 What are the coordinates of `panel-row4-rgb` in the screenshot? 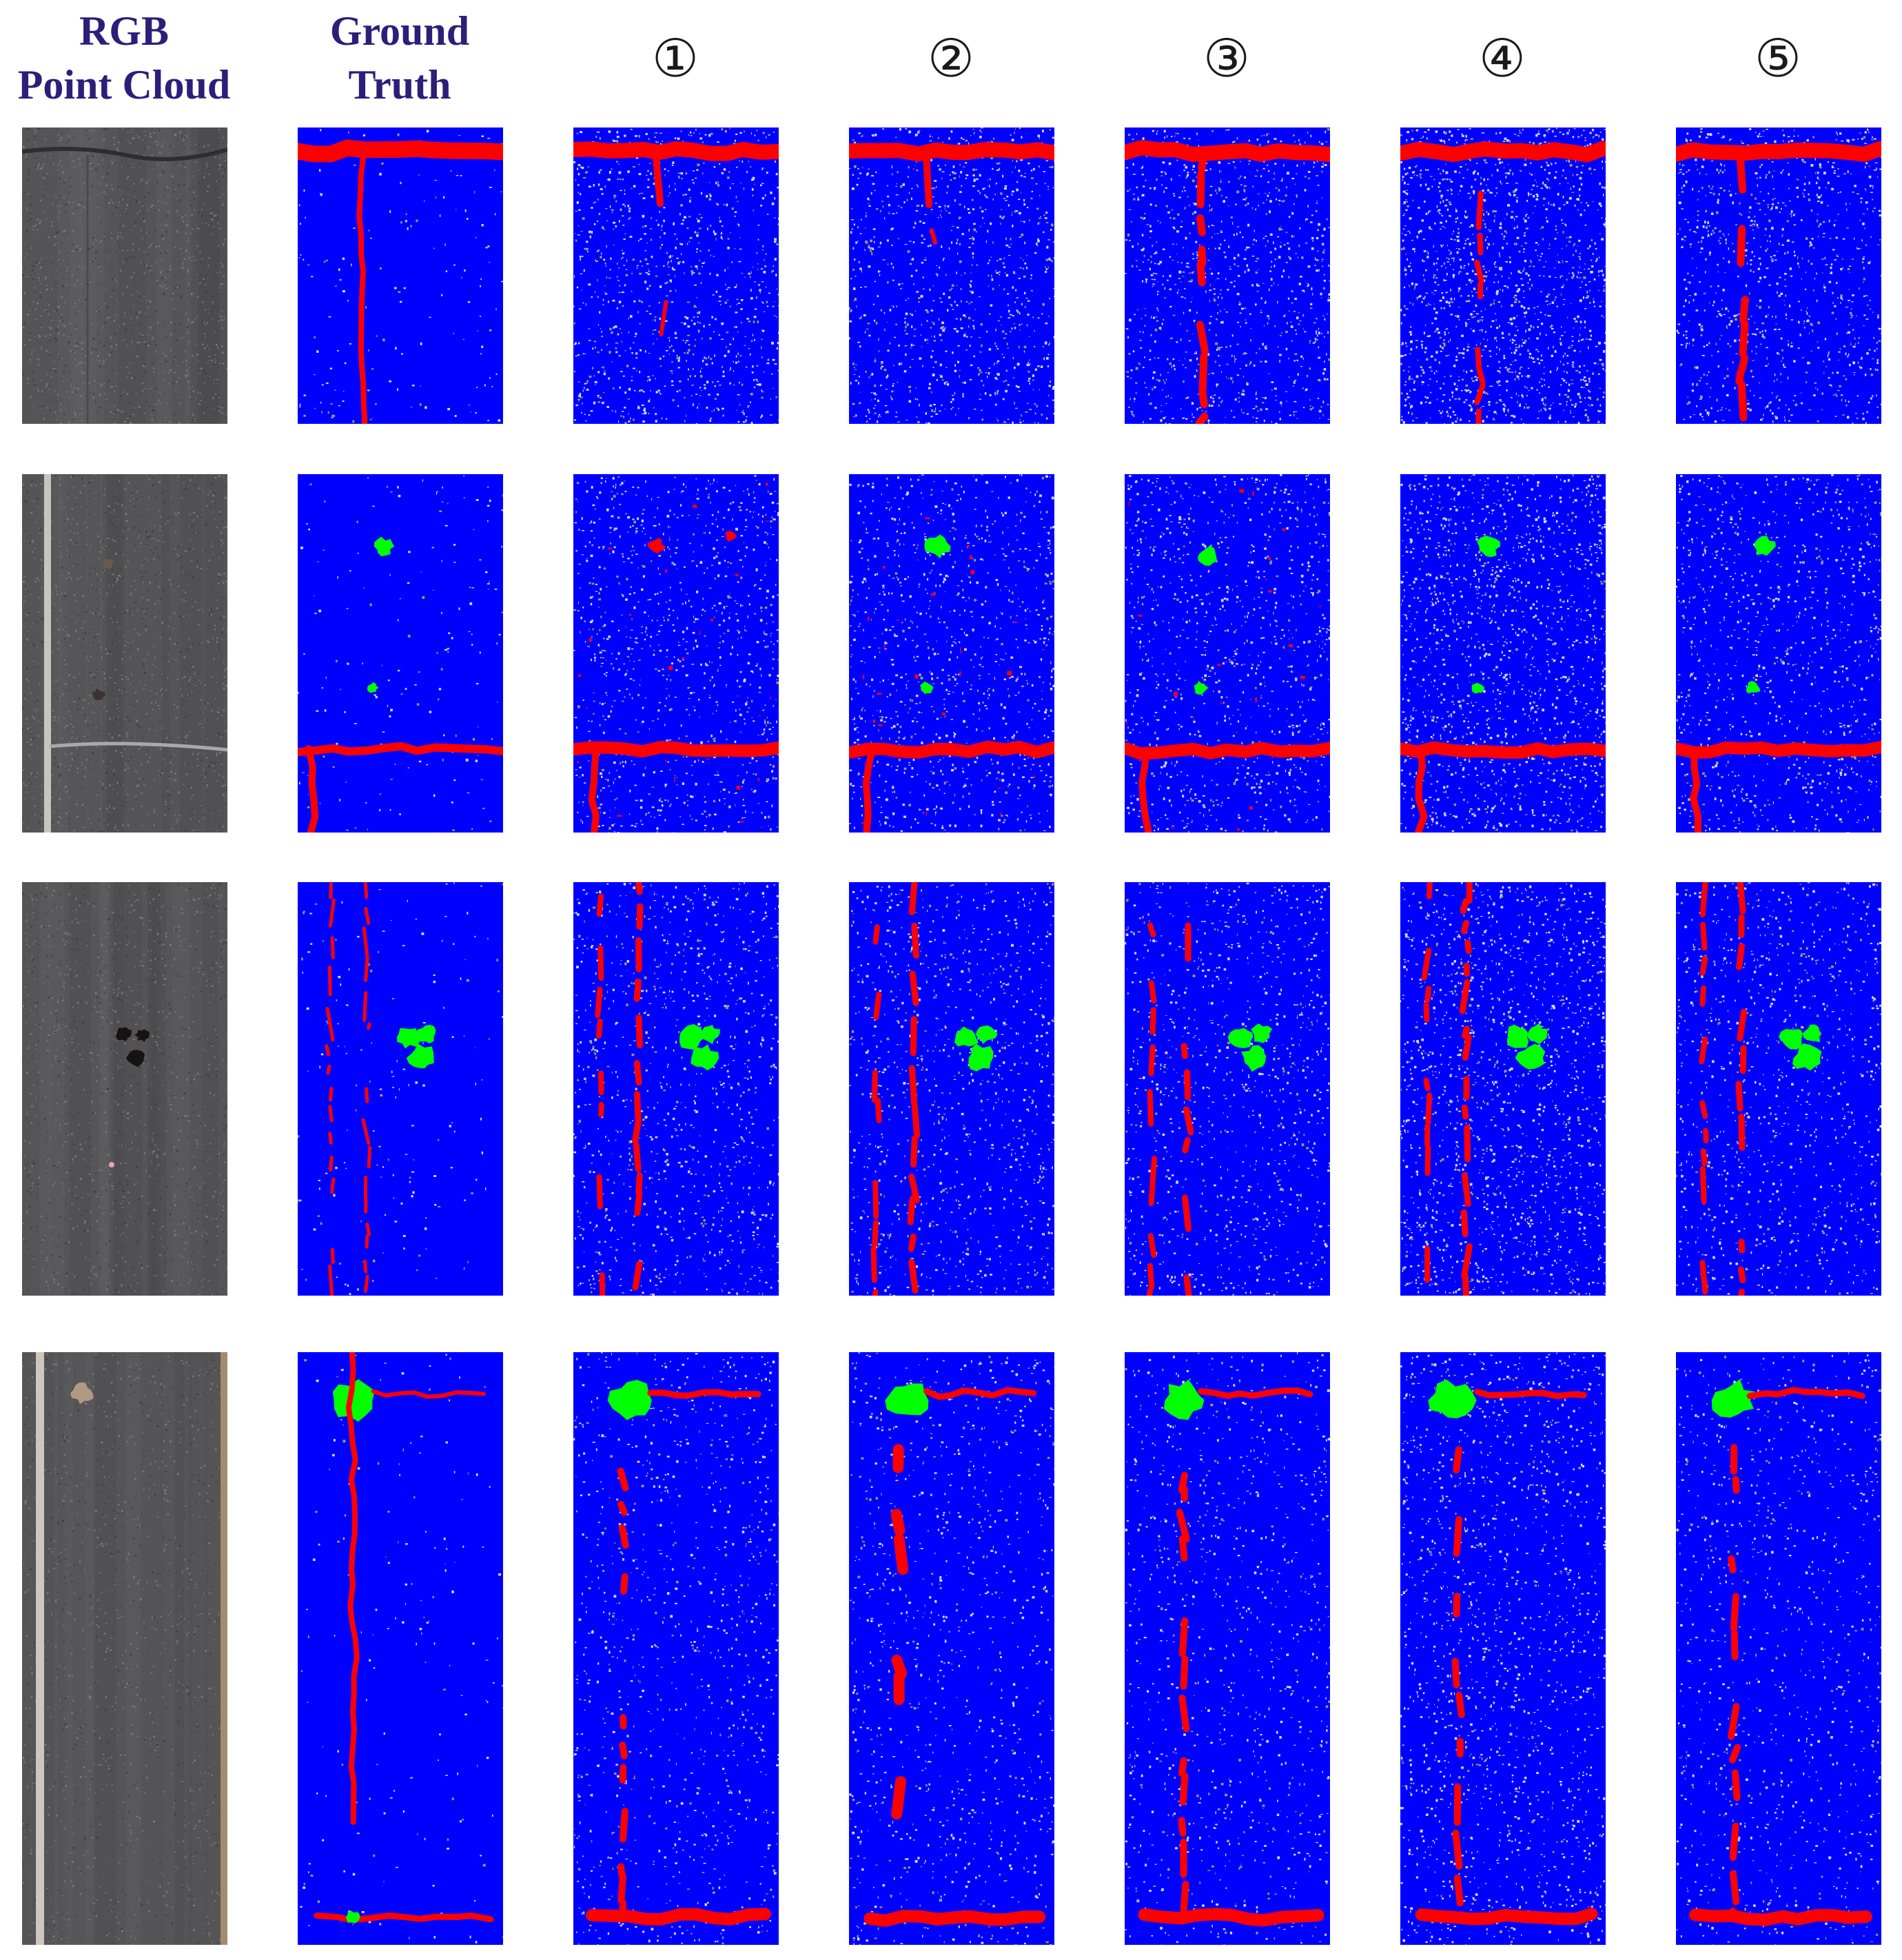 It's located at (125, 1649).